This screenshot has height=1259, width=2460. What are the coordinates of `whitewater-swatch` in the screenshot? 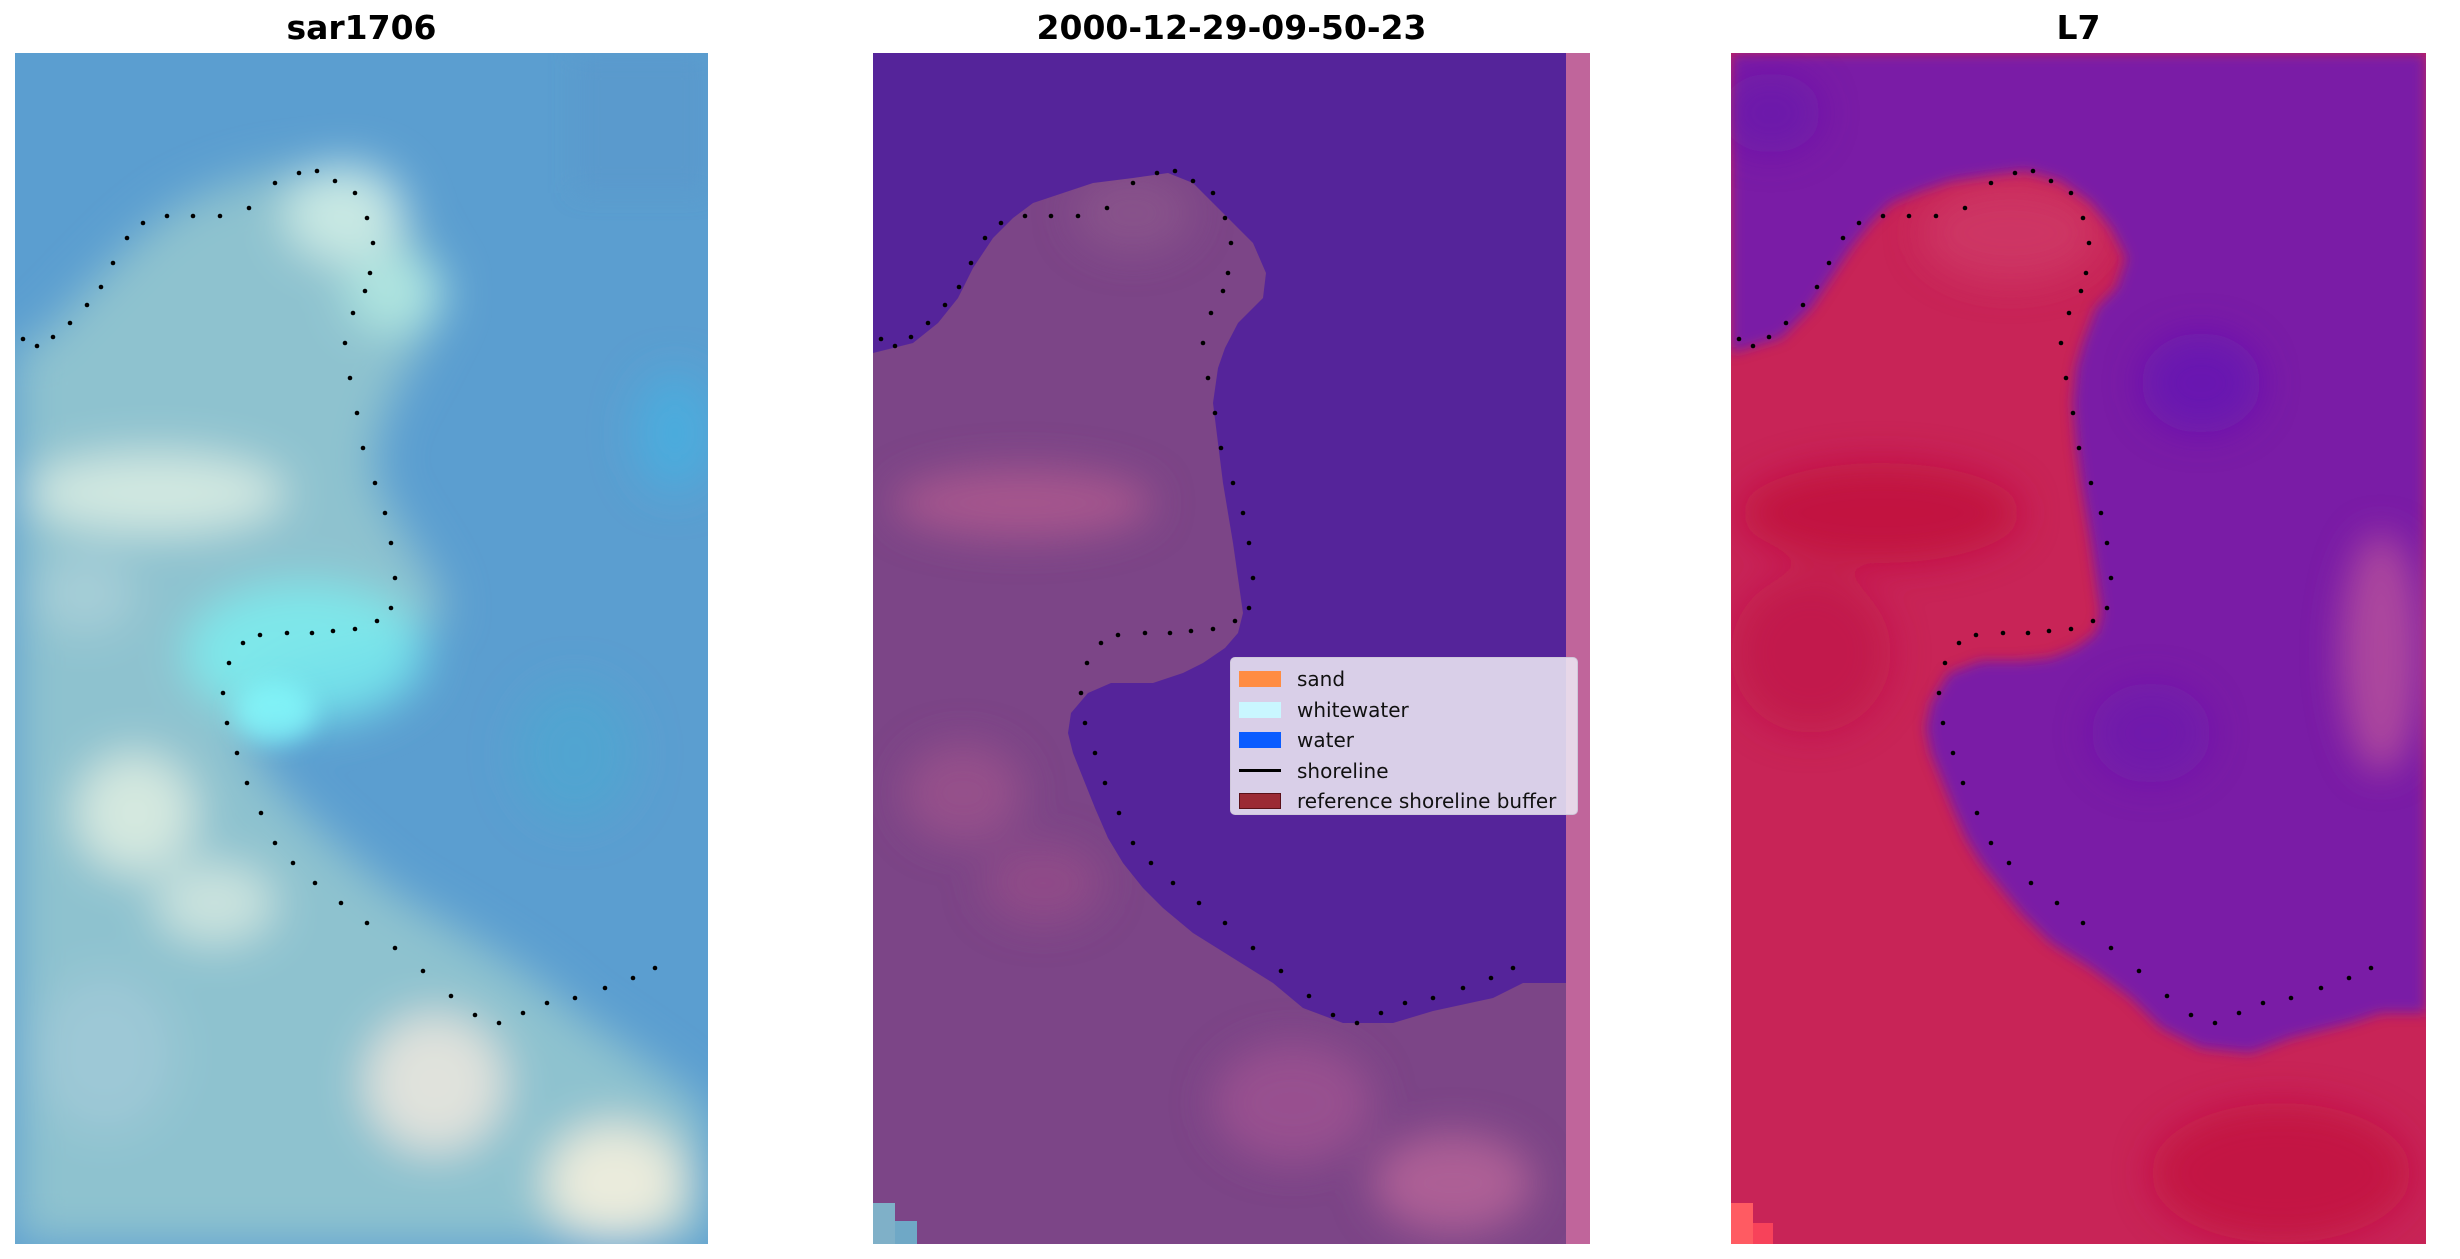 It's located at (1260, 709).